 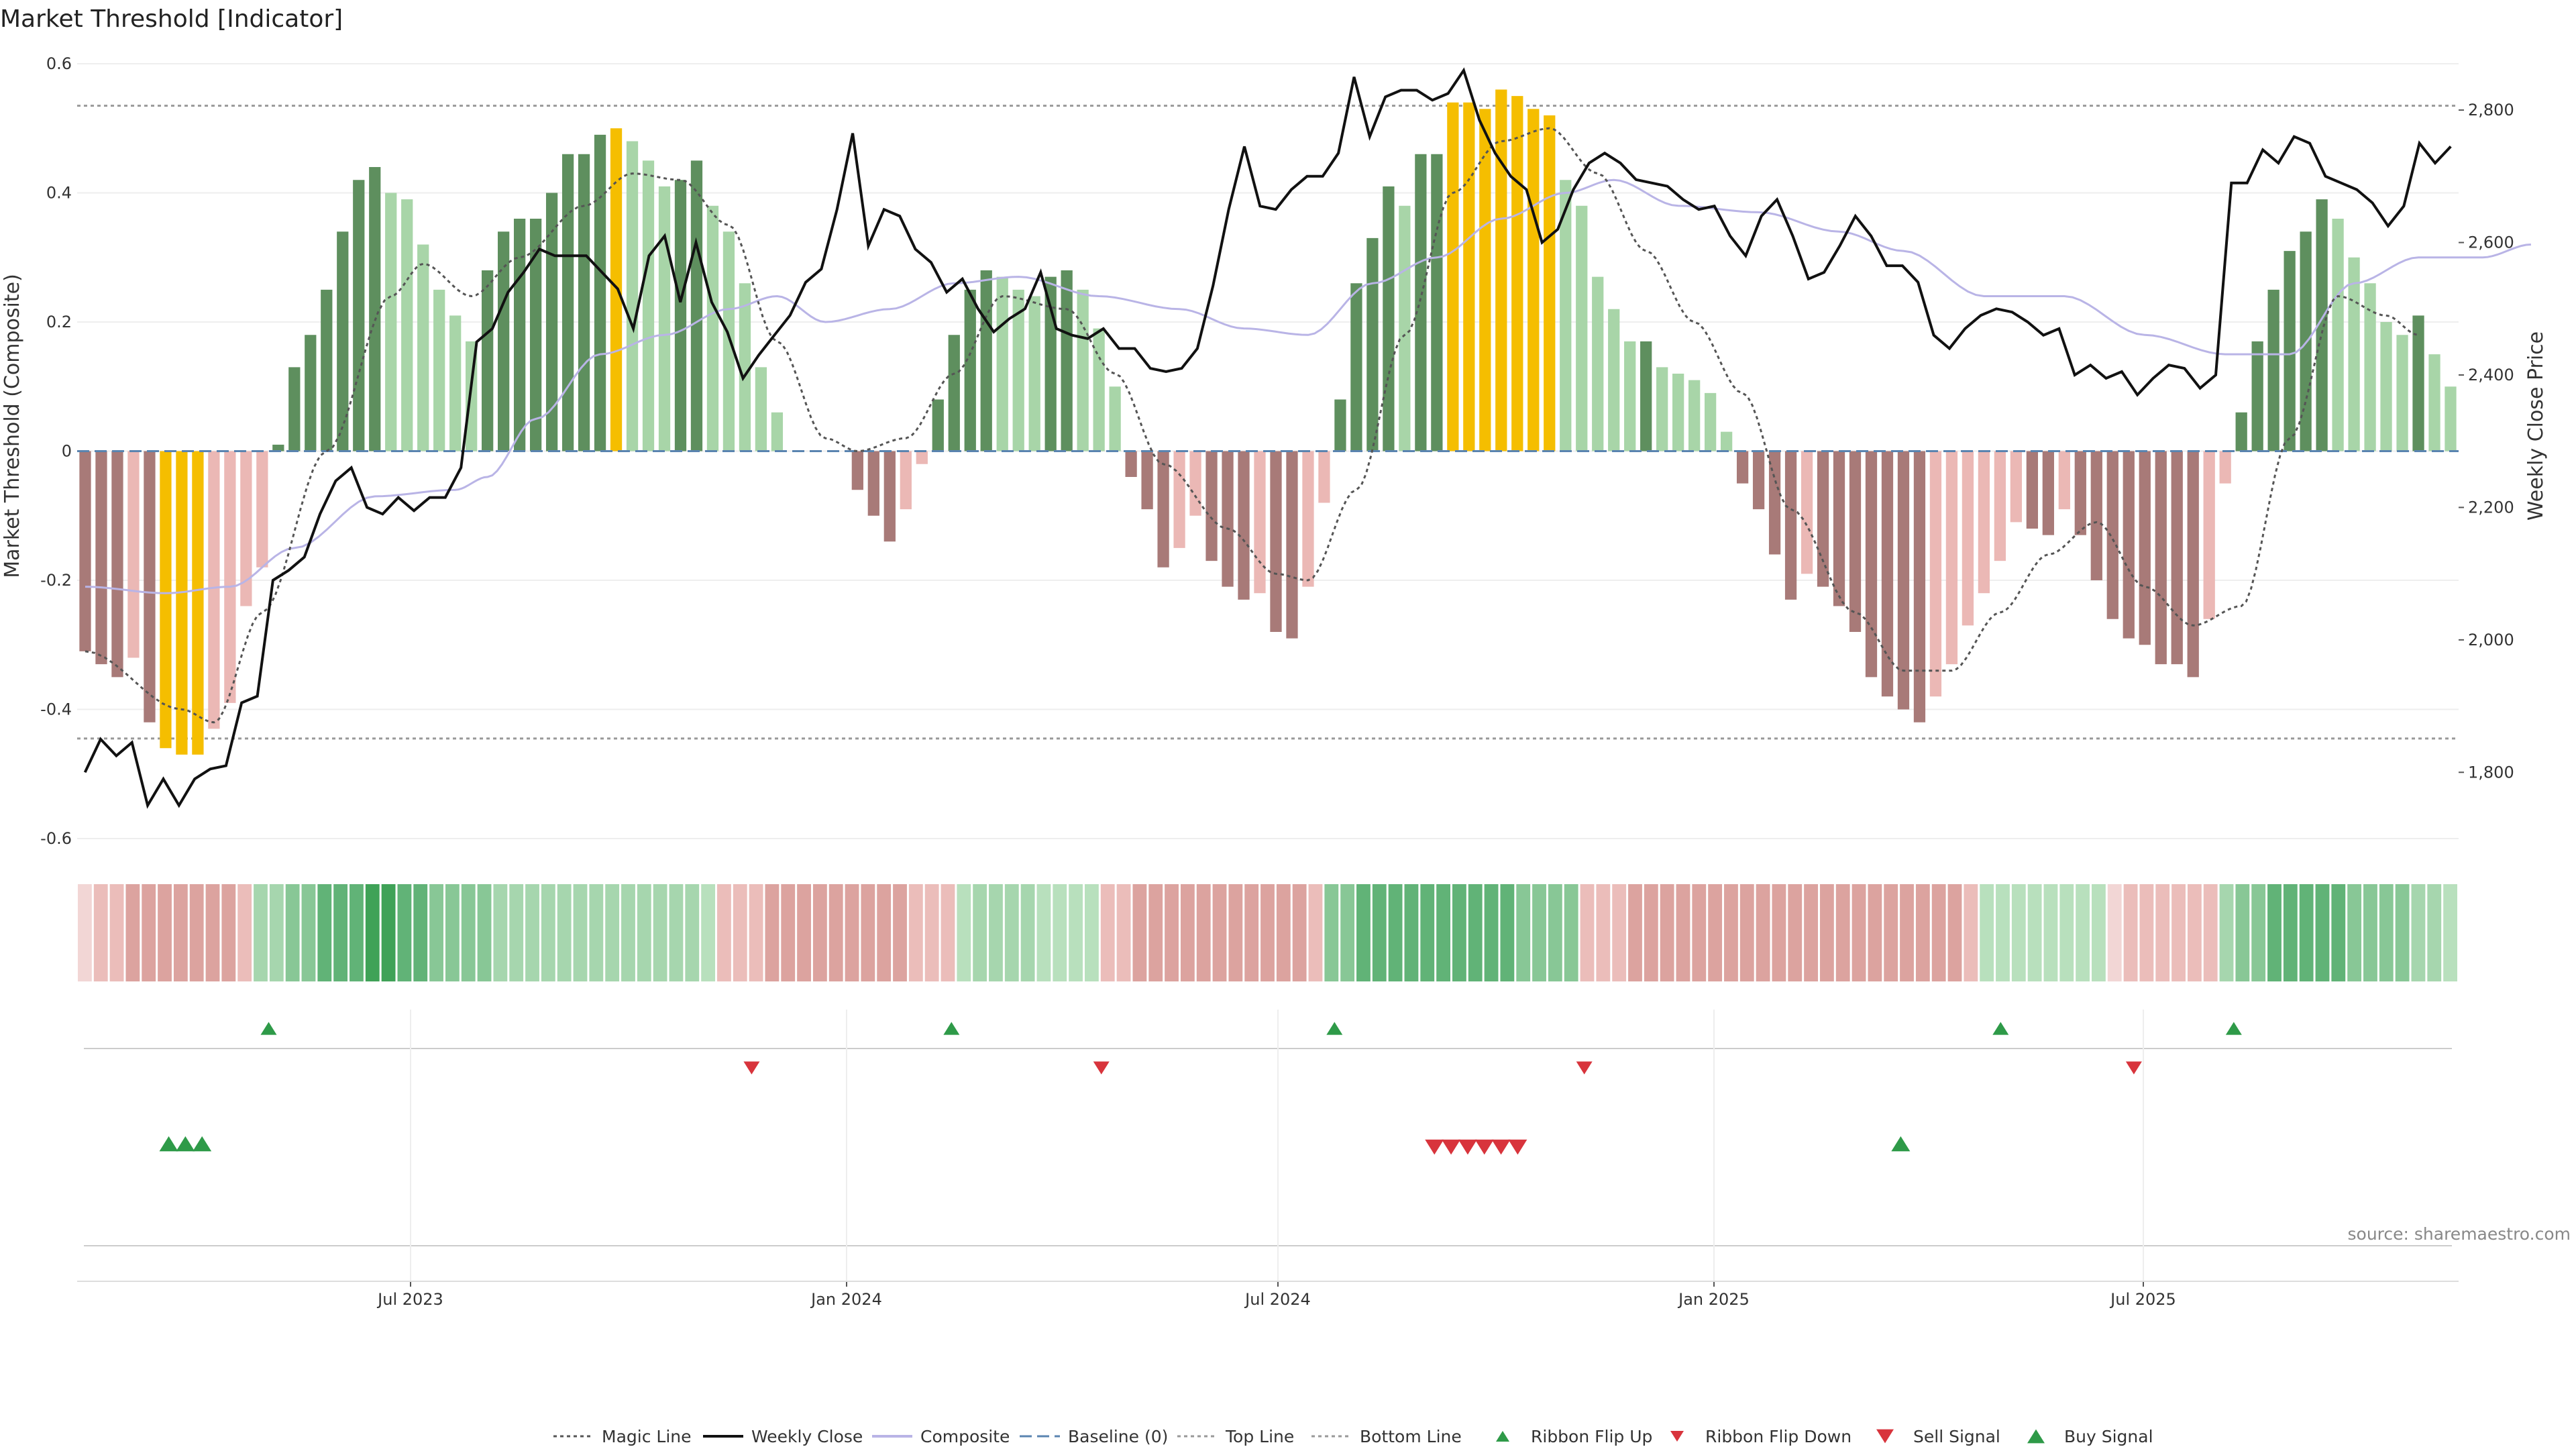 What do you see at coordinates (1411, 1436) in the screenshot?
I see `legend-label: Bottom Line` at bounding box center [1411, 1436].